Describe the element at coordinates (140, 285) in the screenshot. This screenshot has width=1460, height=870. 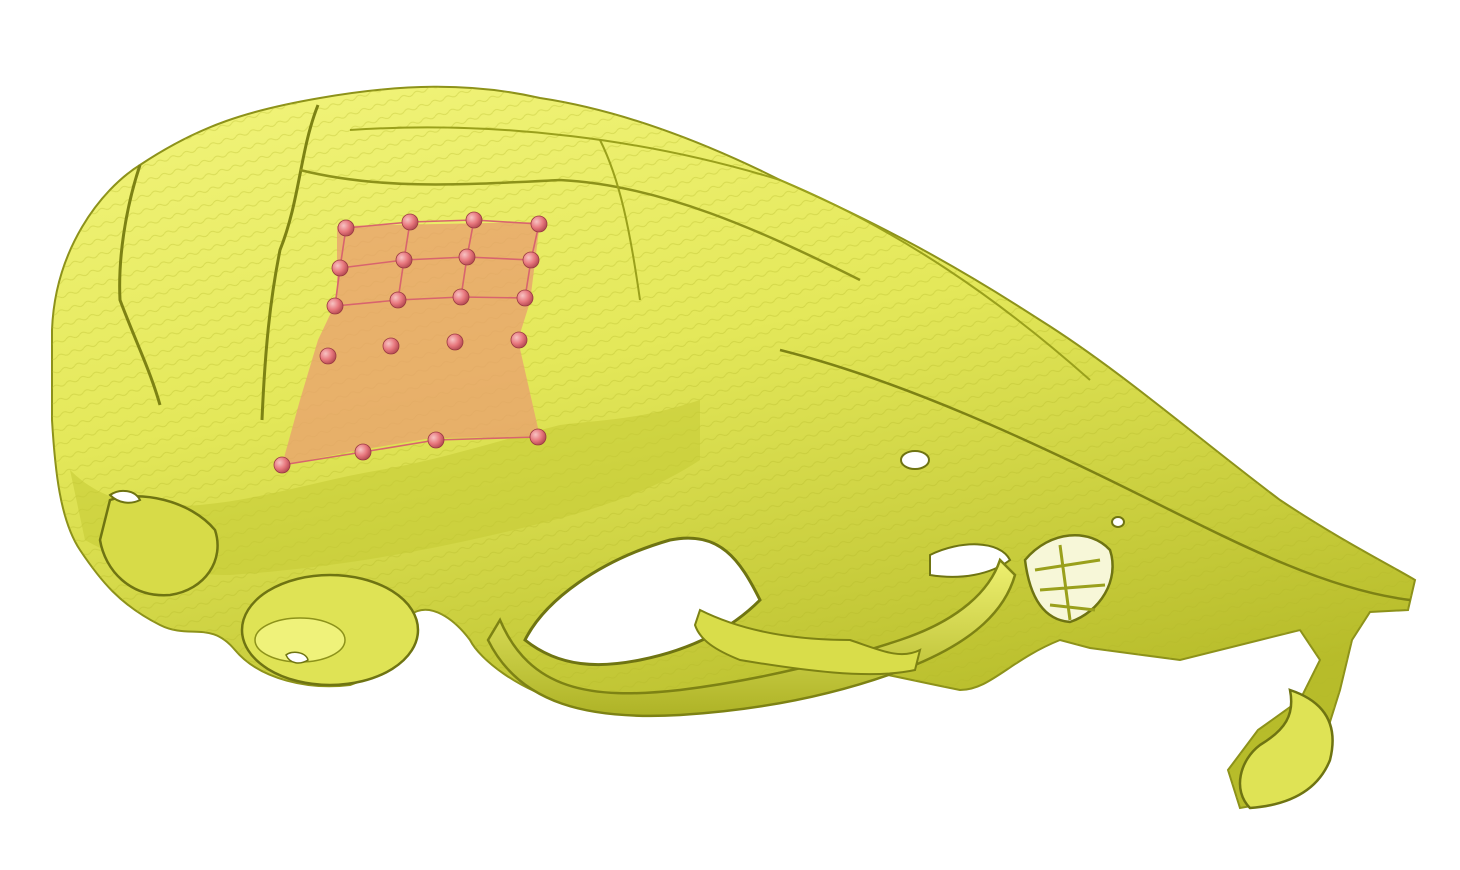
I see `lambdoid-suture` at that location.